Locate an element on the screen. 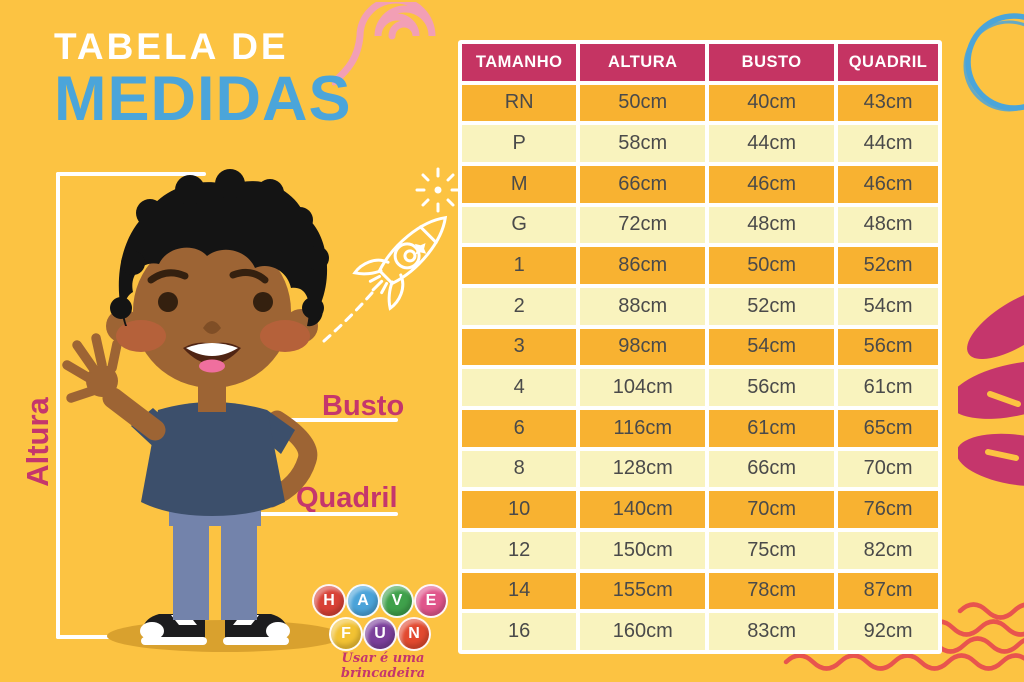 Image resolution: width=1024 pixels, height=682 pixels. measure-cell: 87cm is located at coordinates (888, 591).